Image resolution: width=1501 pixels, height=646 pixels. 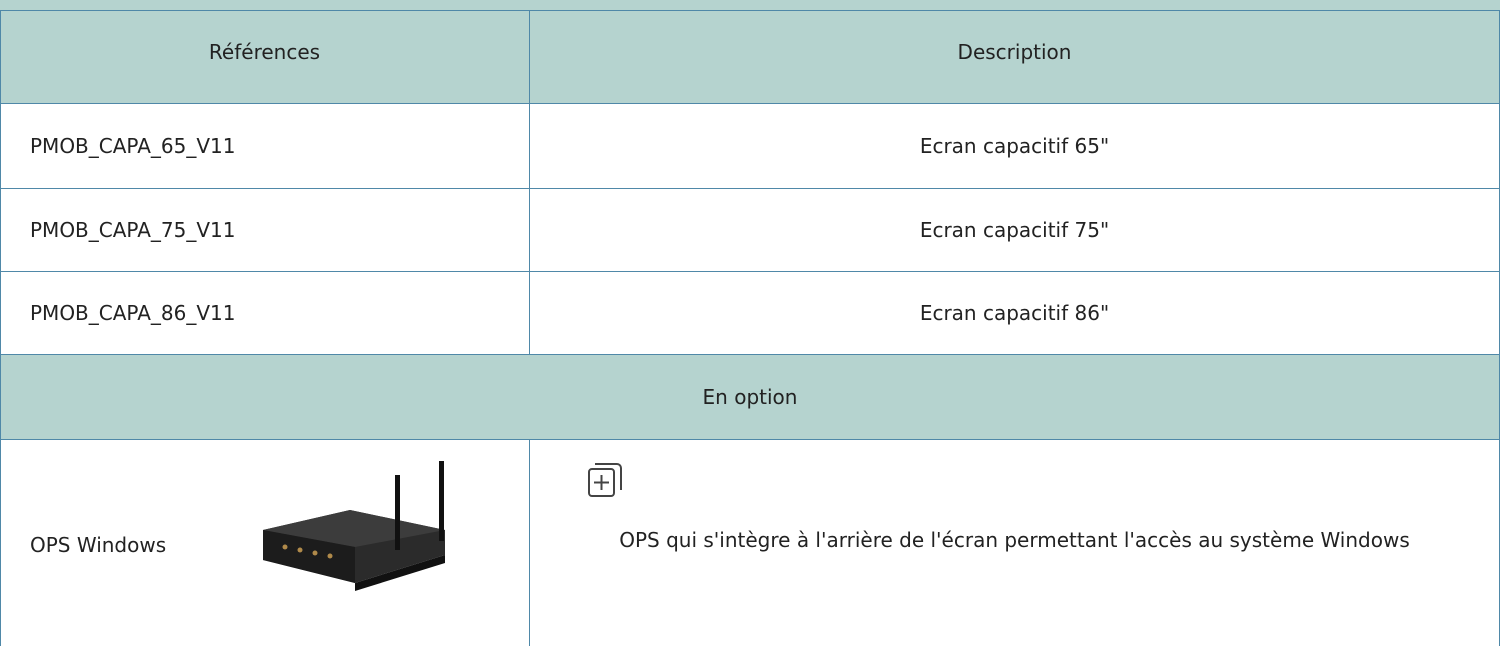 I want to click on cell: Ecran capacitif 75", so click(x=1014, y=229).